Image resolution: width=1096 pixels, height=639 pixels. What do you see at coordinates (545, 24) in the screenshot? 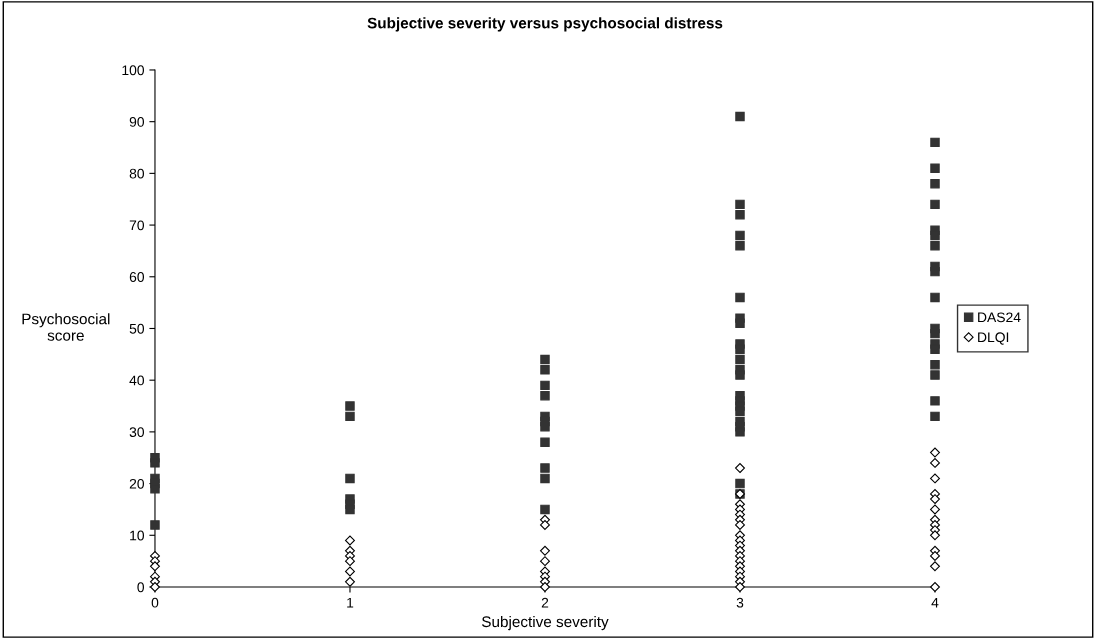
I see `chart-title: Subjective severity versus psychosocial distress` at bounding box center [545, 24].